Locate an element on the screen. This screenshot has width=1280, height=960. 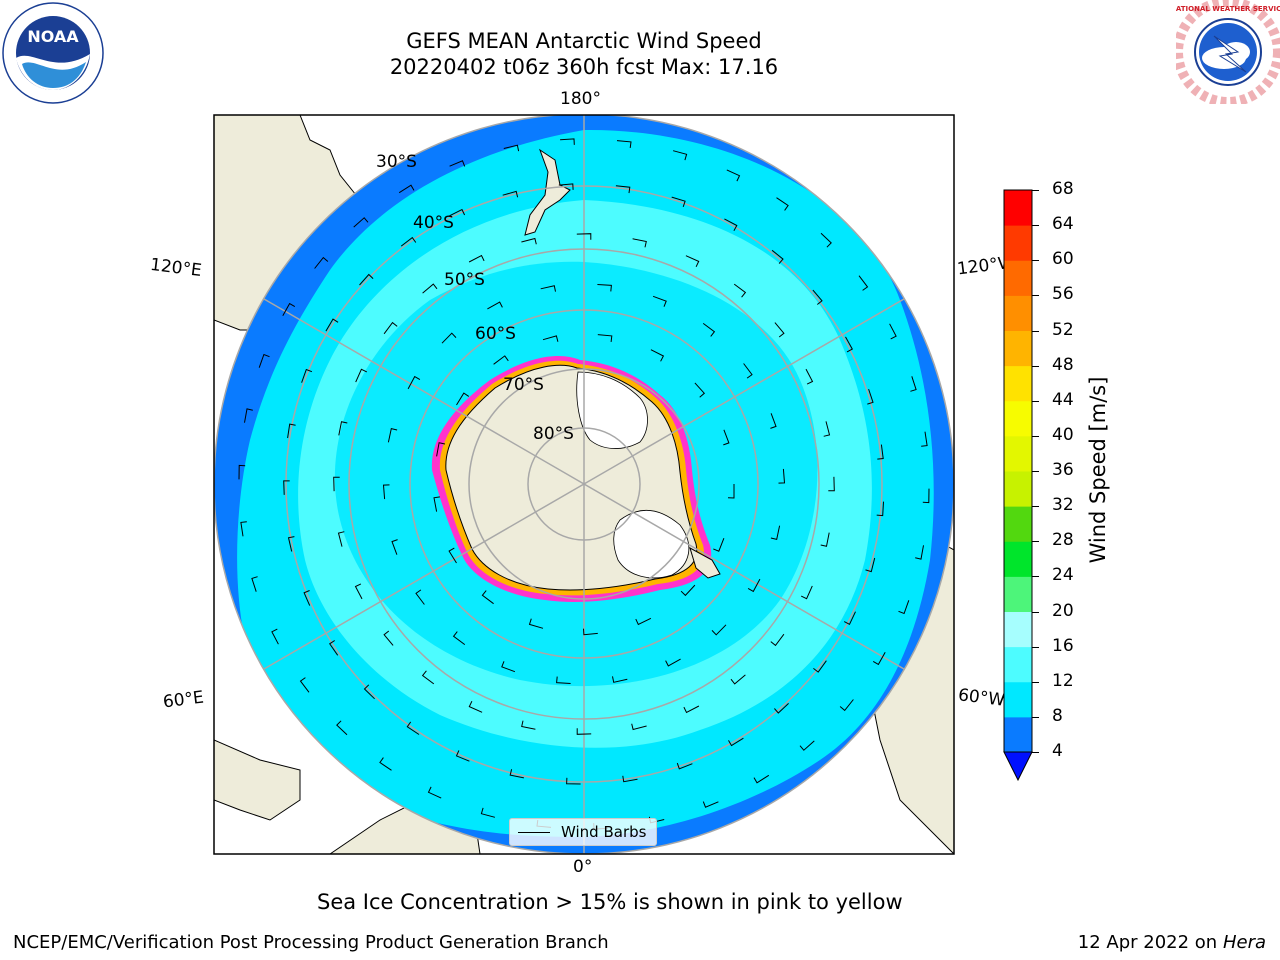
lat-label-80s: 80°S is located at coordinates (553, 434).